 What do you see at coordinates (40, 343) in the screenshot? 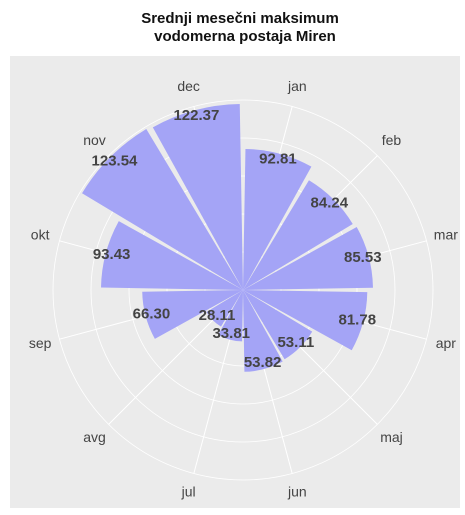
I see `category-label: sep` at bounding box center [40, 343].